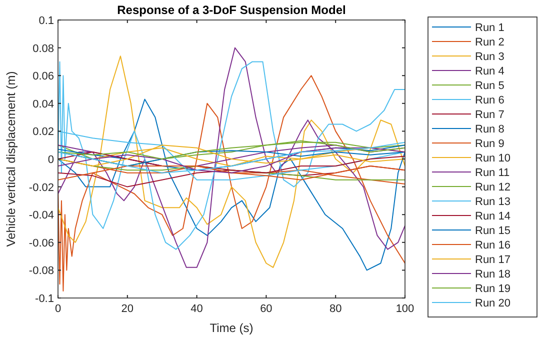  I want to click on legend-label: Run 3, so click(489, 57).